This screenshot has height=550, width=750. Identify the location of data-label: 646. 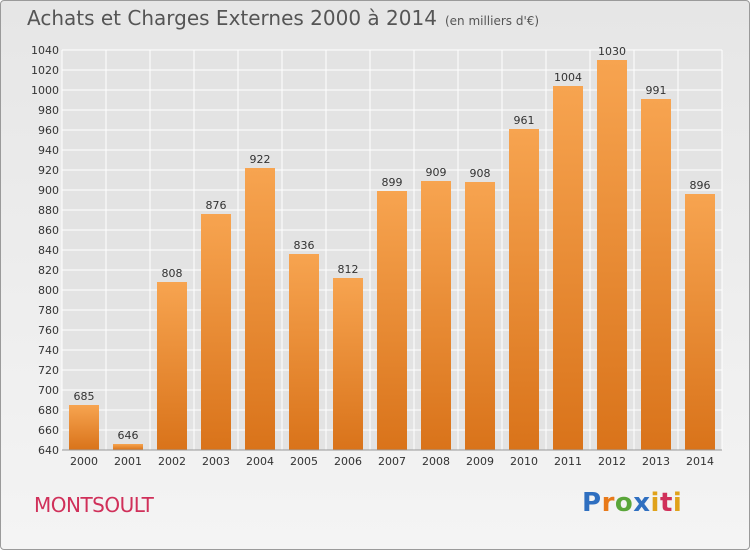
(128, 435).